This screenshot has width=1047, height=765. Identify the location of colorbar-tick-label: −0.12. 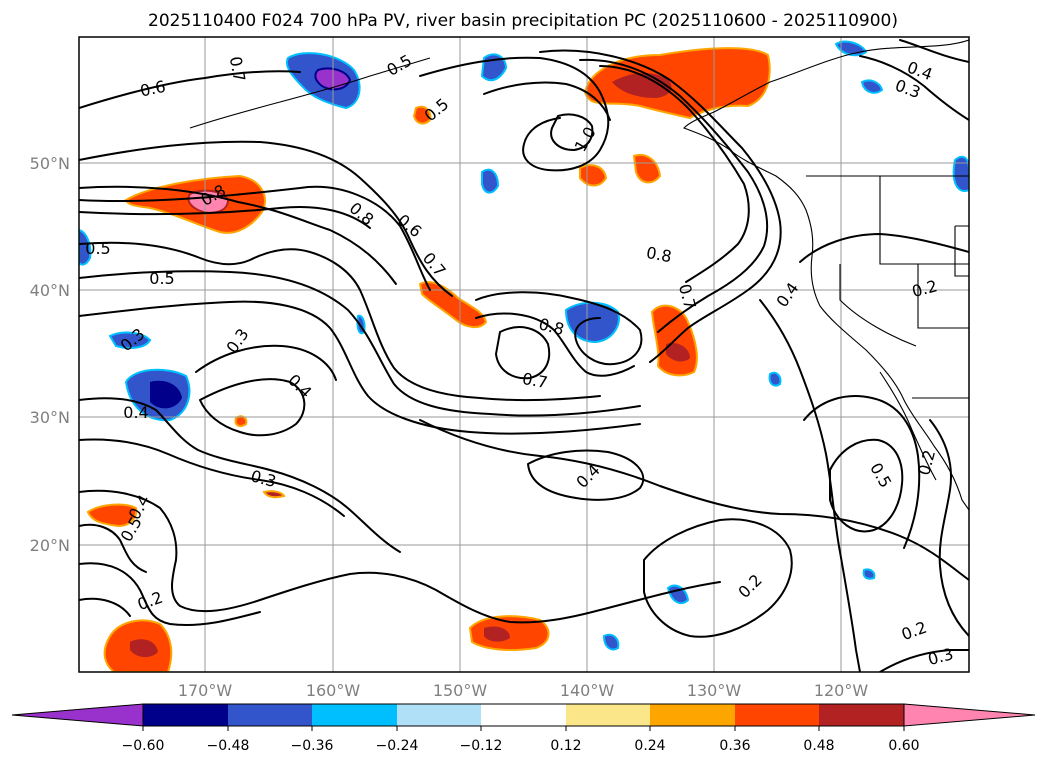
(481, 746).